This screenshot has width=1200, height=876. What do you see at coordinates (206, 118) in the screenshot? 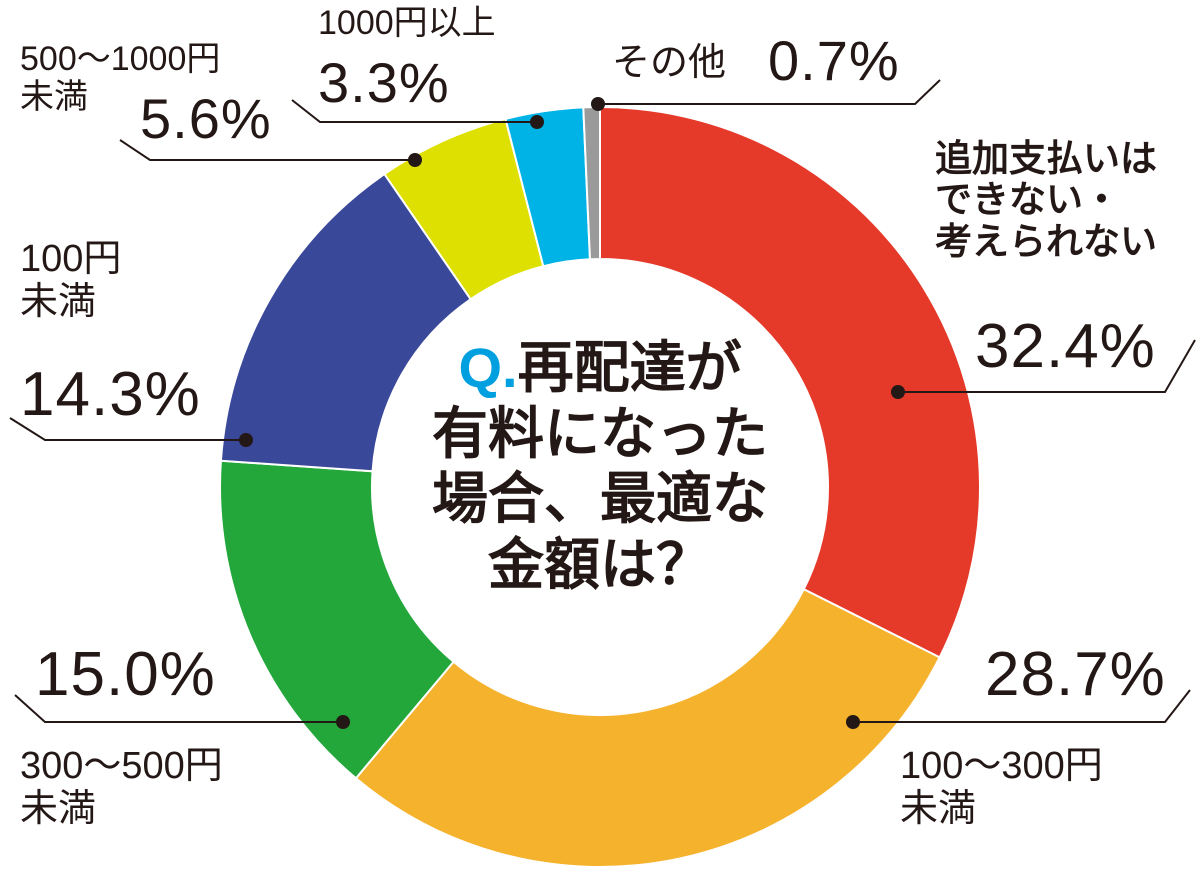
I see `value-label: 5.6%` at bounding box center [206, 118].